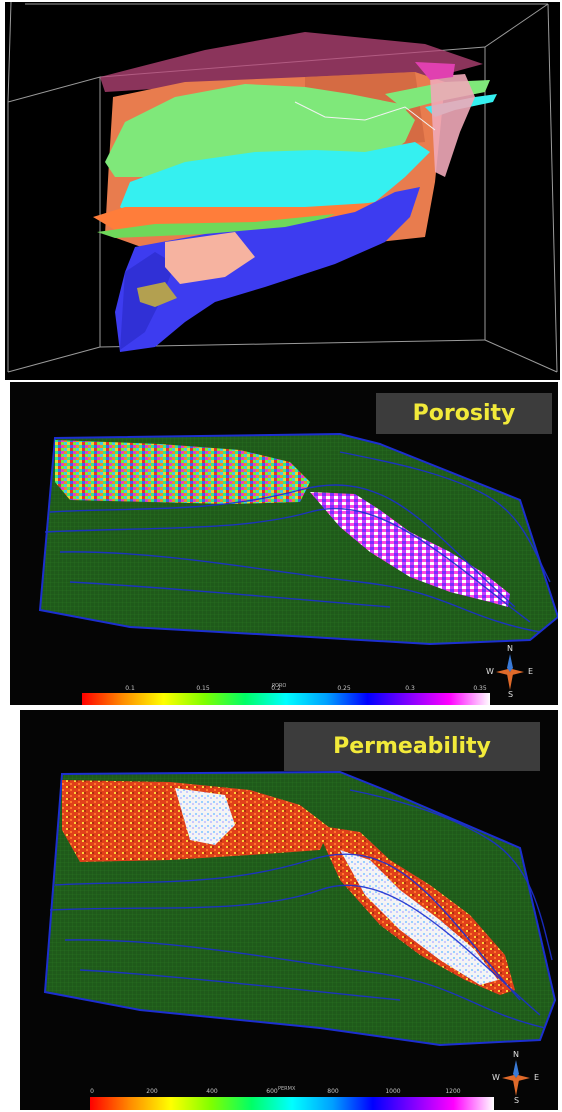 This screenshot has height=1112, width=562. What do you see at coordinates (344, 688) in the screenshot?
I see `porosity-tick: 0.25` at bounding box center [344, 688].